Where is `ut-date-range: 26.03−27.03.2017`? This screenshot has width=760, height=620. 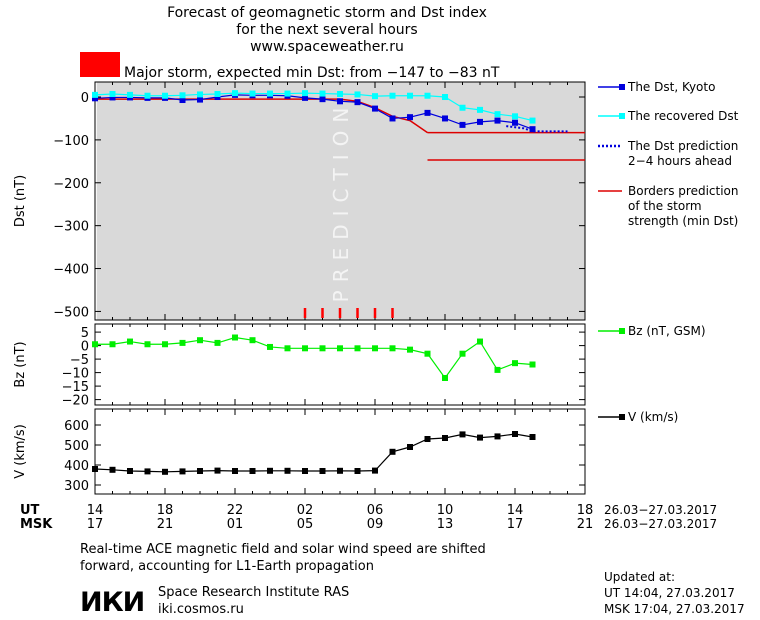 ut-date-range: 26.03−27.03.2017 is located at coordinates (660, 510).